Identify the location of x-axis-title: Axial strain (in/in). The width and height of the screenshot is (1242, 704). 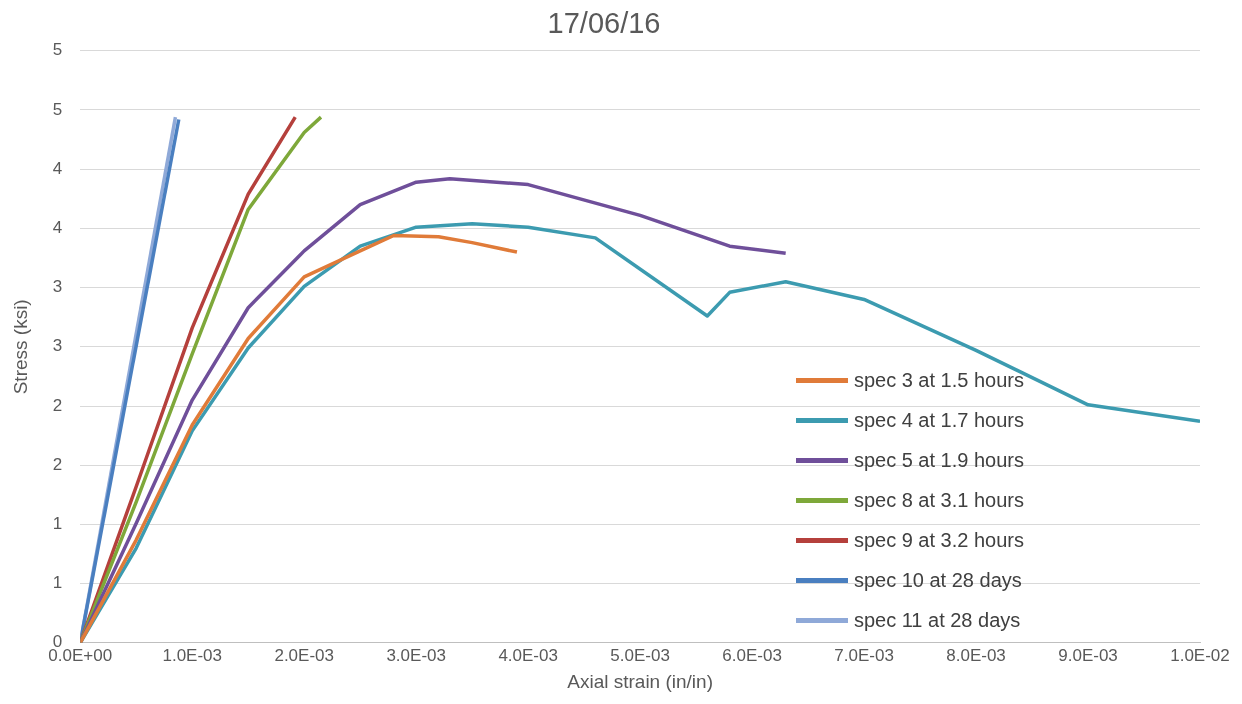
(640, 681).